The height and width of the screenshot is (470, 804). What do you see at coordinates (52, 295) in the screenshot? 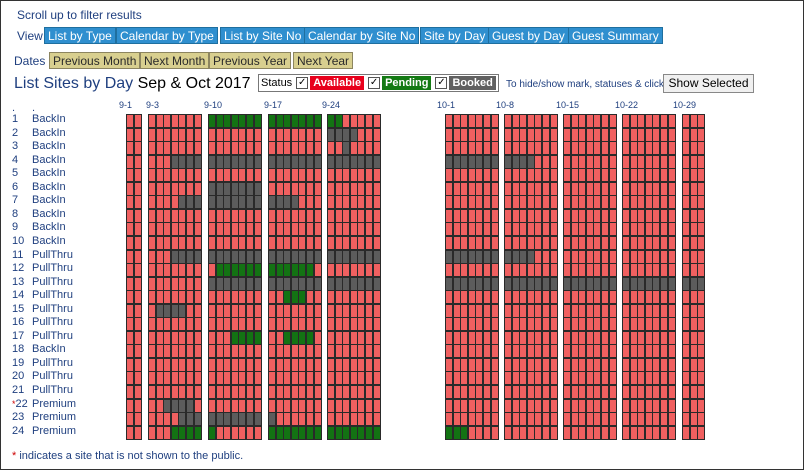
I see `site-type: PullThru` at bounding box center [52, 295].